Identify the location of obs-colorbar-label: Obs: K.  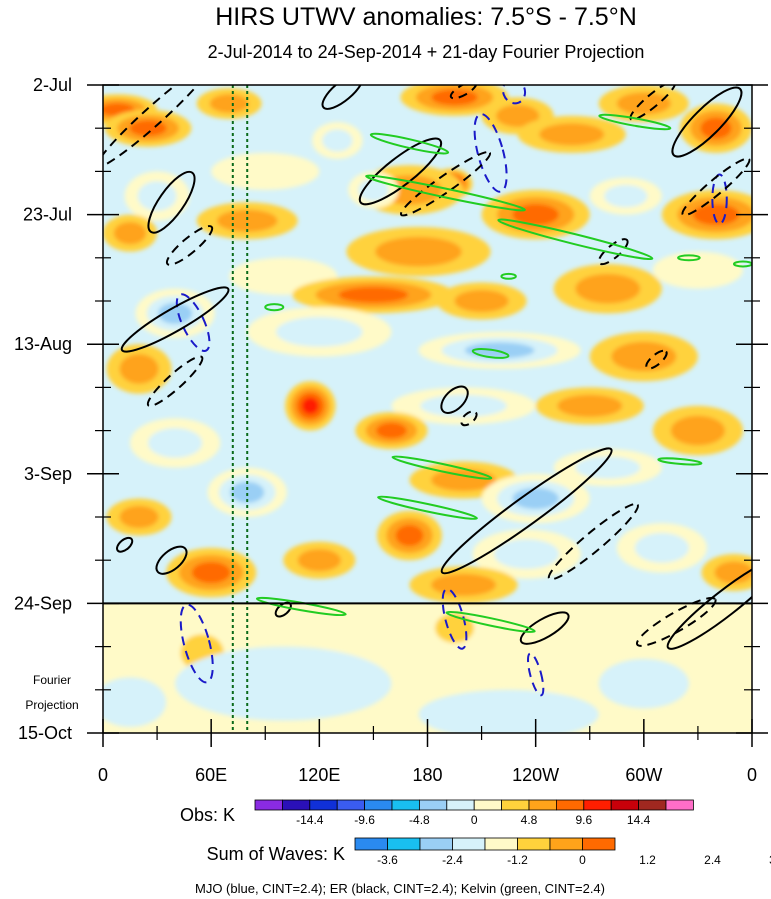
(207, 815).